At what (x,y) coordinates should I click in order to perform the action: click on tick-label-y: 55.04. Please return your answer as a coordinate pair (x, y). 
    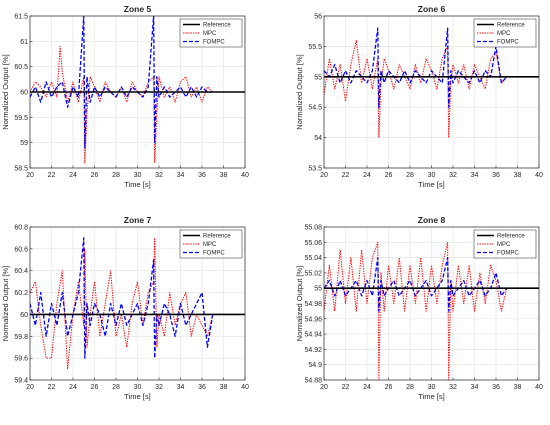
    Looking at the image, I should click on (313, 258).